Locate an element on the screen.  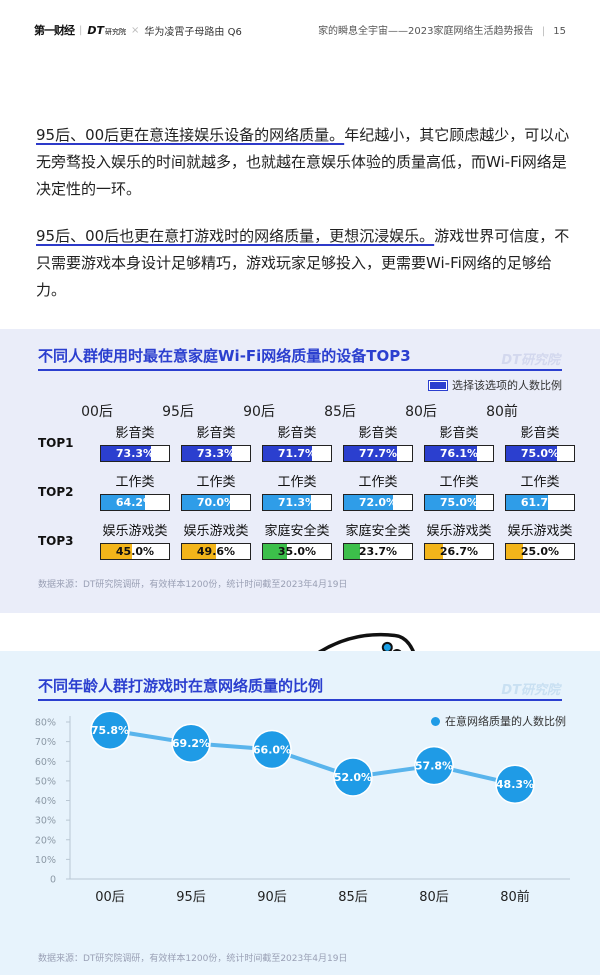
column-header: 95后 is located at coordinates (178, 412).